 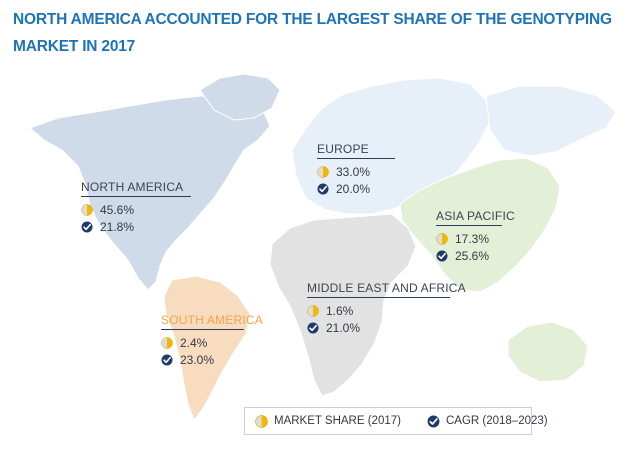 What do you see at coordinates (132, 187) in the screenshot?
I see `region-name: NORTH AMERICA` at bounding box center [132, 187].